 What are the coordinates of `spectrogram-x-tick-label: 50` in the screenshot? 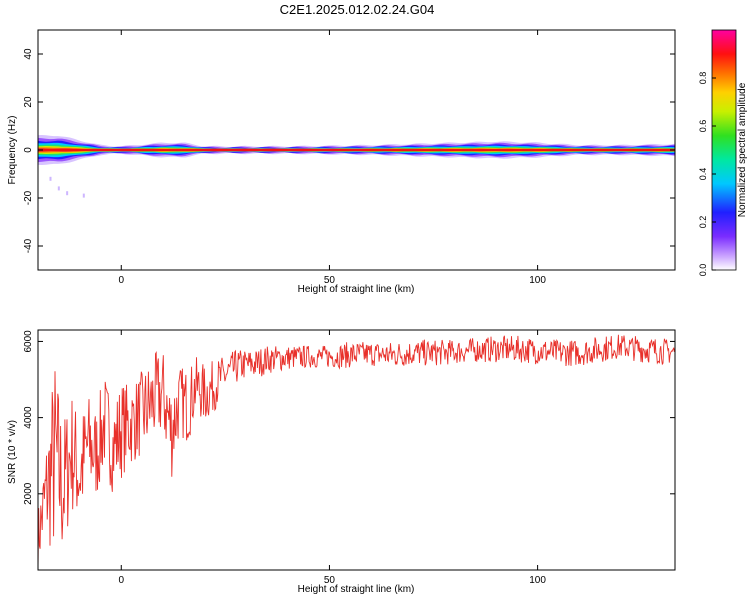 It's located at (330, 280).